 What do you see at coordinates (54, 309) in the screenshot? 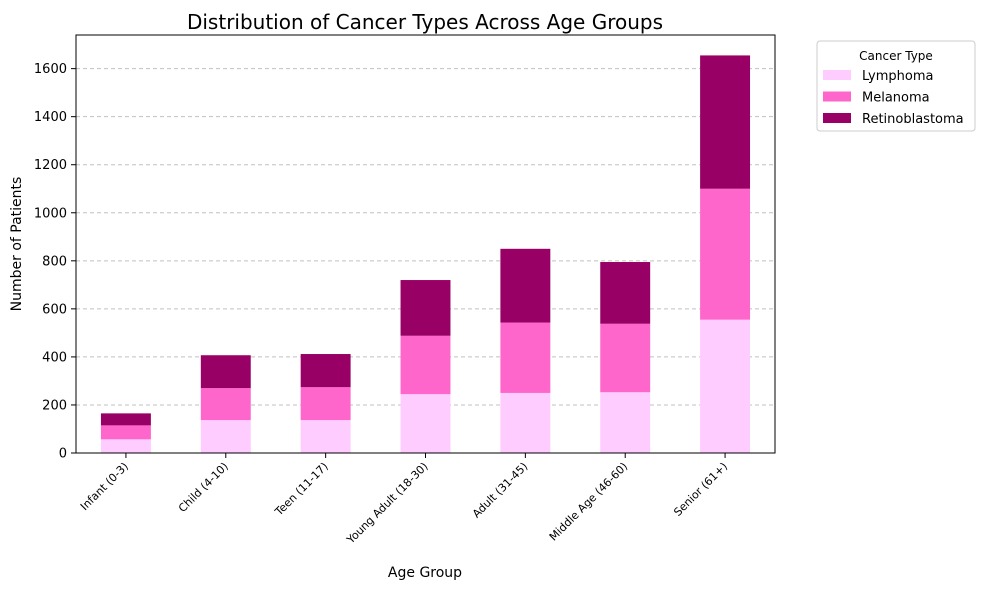
I see `y-tick-label: 600` at bounding box center [54, 309].